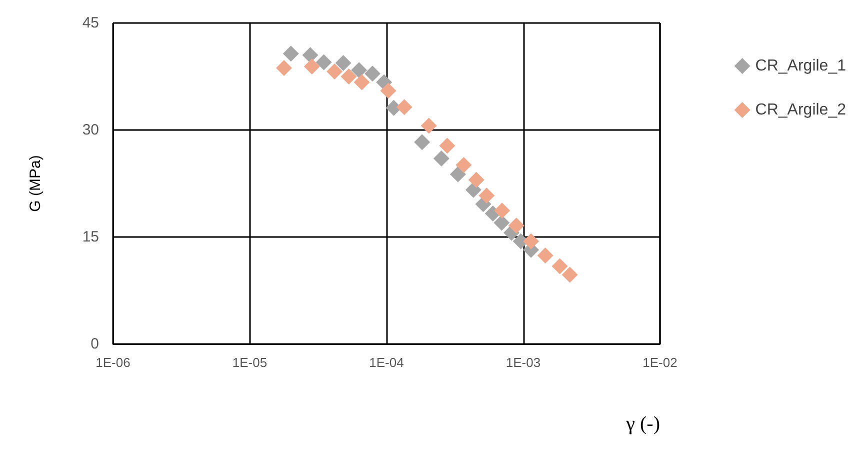 This screenshot has height=455, width=861. Describe the element at coordinates (94, 344) in the screenshot. I see `y-tick-label: 0` at that location.